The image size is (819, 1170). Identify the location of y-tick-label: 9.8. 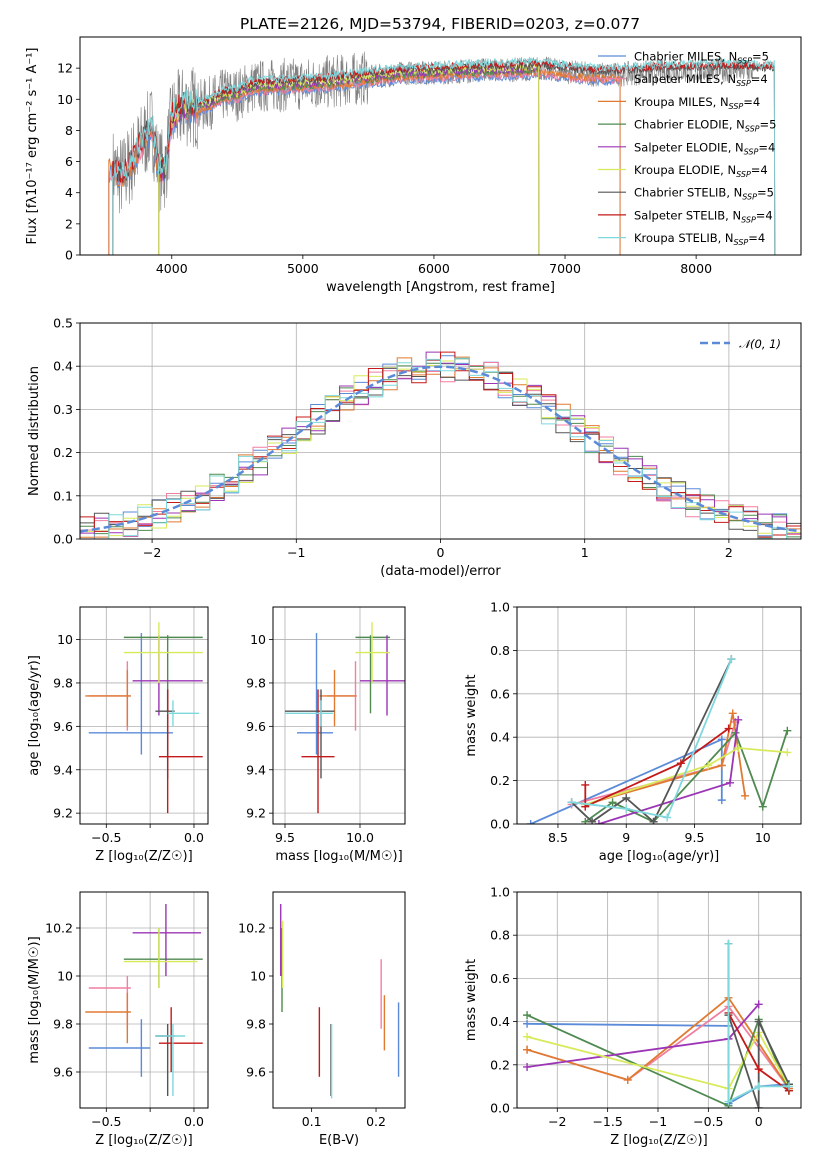
(256, 682).